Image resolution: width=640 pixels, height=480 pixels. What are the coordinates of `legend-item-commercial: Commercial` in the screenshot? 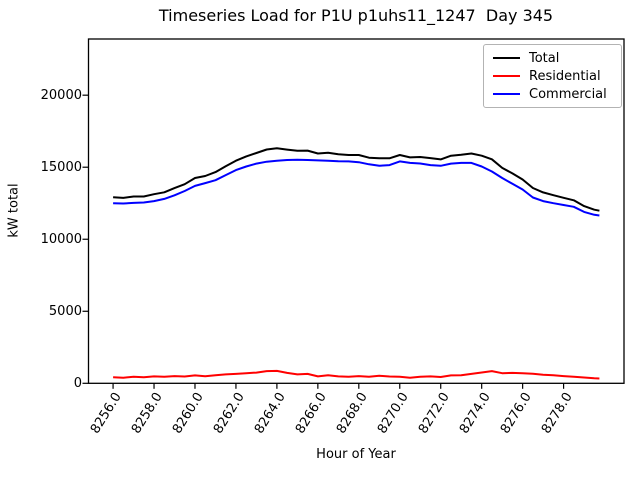 It's located at (552, 94).